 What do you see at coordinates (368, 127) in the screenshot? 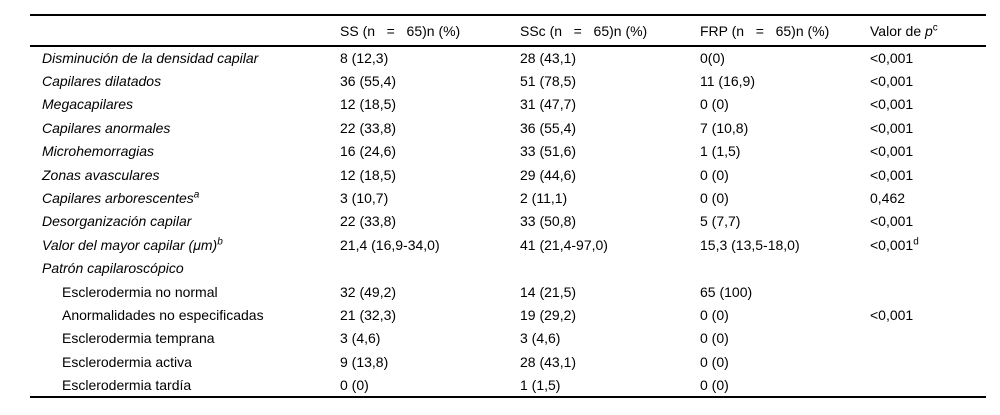
I see `ss-value-cell: 22 (33,8)` at bounding box center [368, 127].